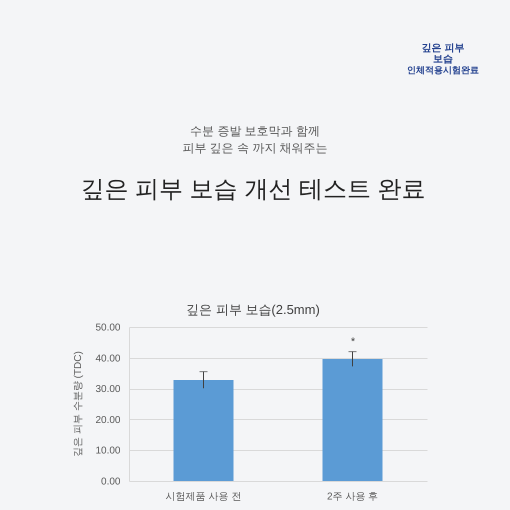 This screenshot has width=510, height=510. I want to click on y-tick-label: 30.00, so click(108, 390).